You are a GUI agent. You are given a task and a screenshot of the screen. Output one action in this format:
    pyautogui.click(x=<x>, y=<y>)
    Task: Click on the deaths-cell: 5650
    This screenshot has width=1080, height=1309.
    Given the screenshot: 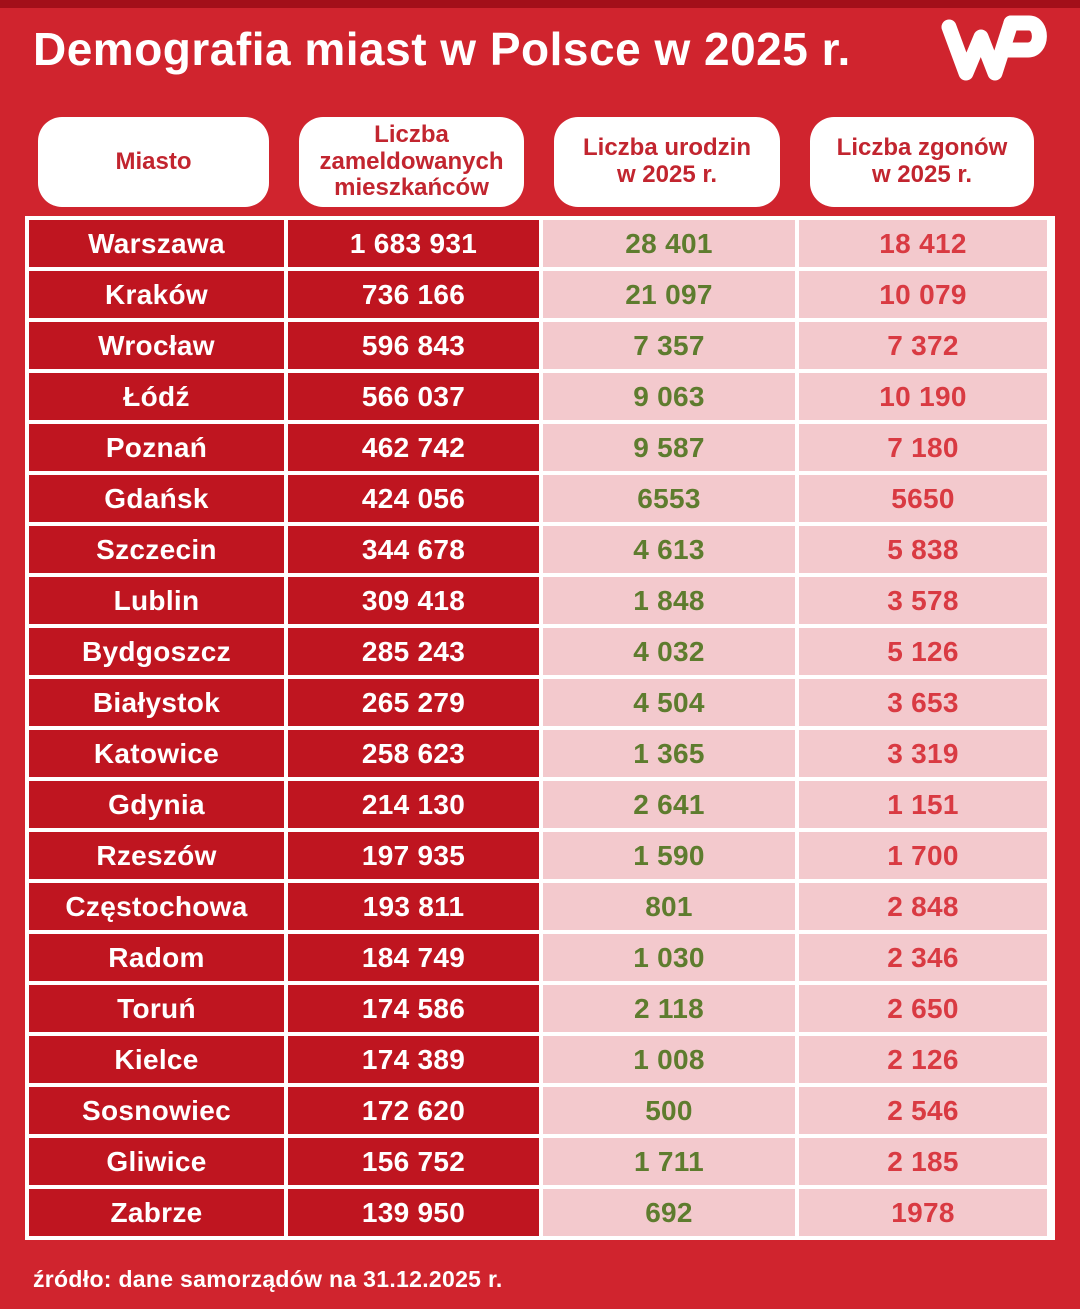 What is the action you would take?
    pyautogui.click(x=923, y=498)
    